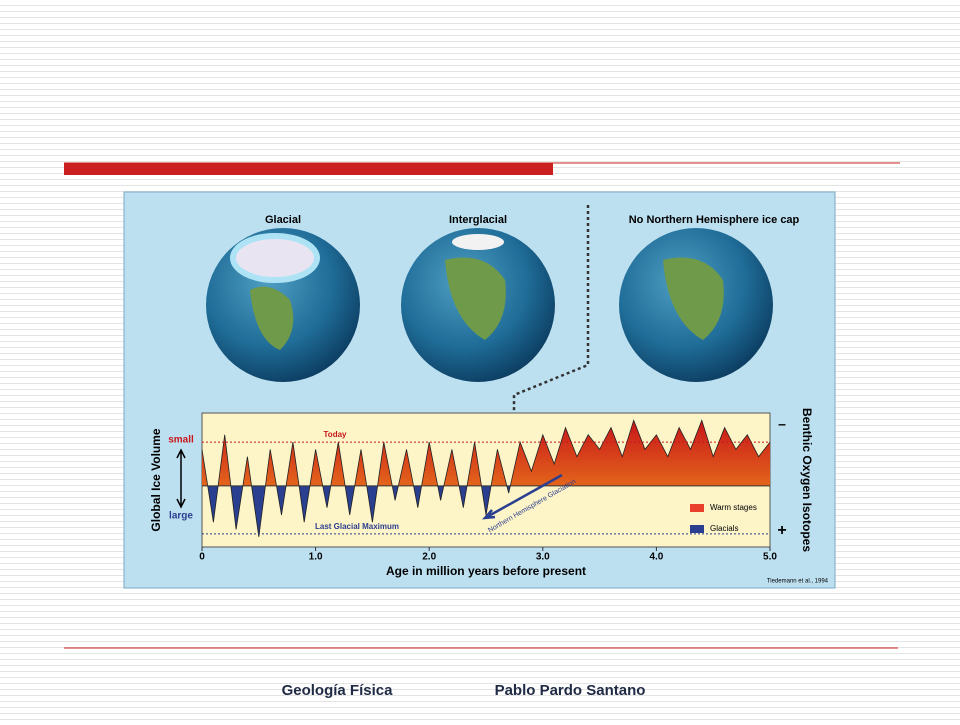 The width and height of the screenshot is (960, 725). Describe the element at coordinates (770, 557) in the screenshot. I see `x-tick-label: 5.0` at that location.